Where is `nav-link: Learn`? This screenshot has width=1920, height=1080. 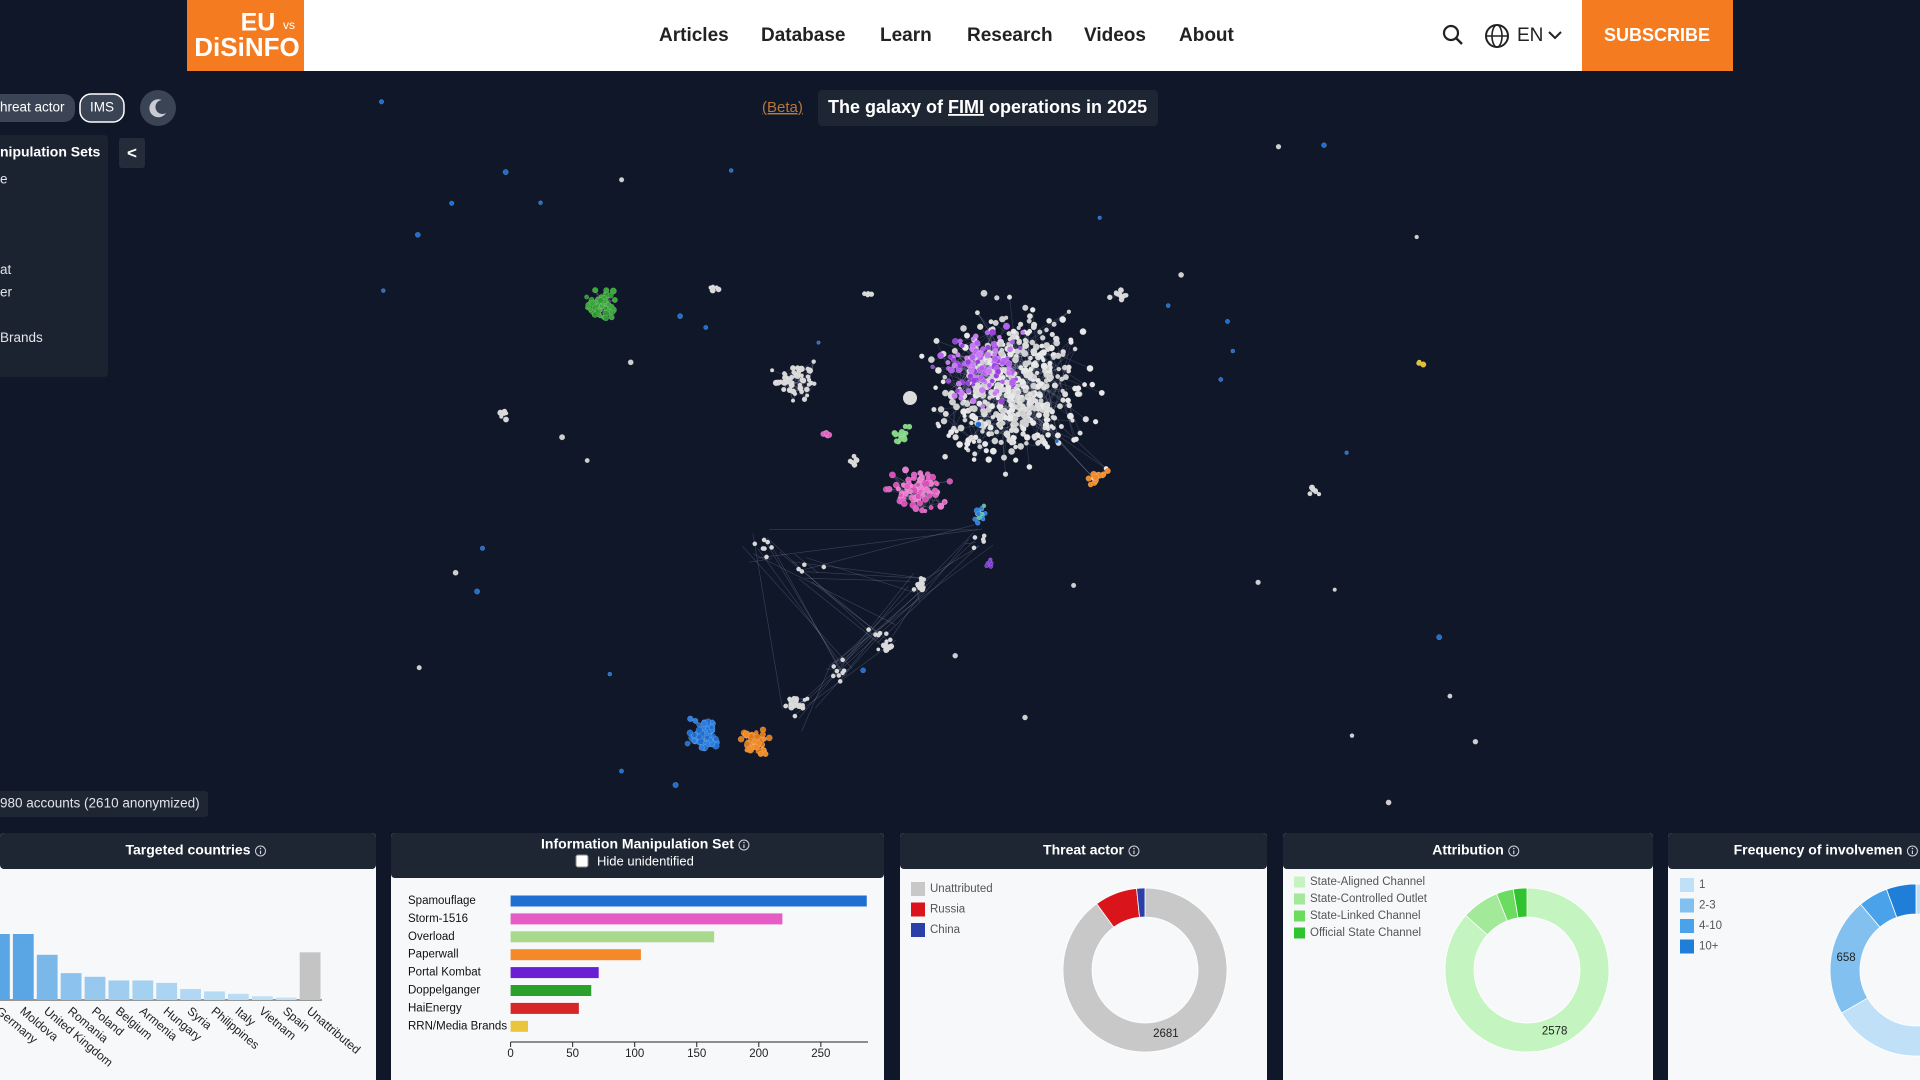 nav-link: Learn is located at coordinates (906, 35).